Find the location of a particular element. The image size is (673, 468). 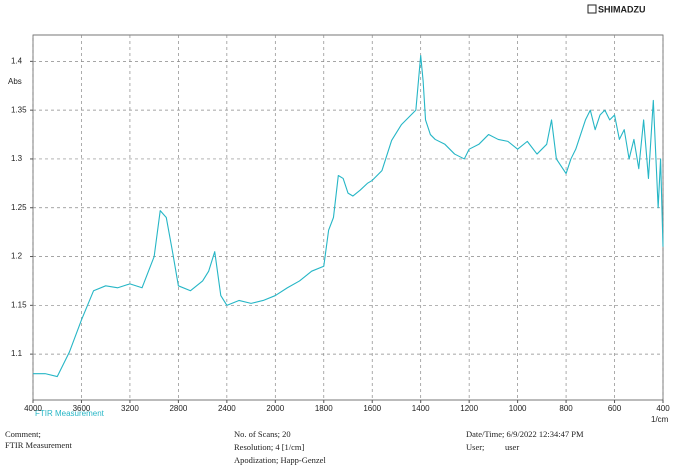

x-tick-label: 1200 is located at coordinates (469, 408).